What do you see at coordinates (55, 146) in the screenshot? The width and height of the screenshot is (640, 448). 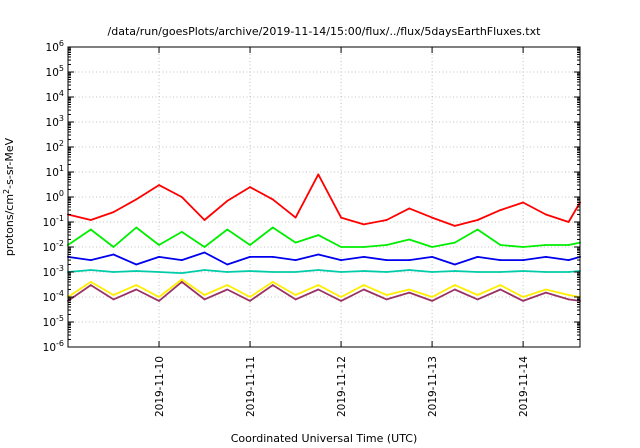 I see `y-tick-label: 10²` at bounding box center [55, 146].